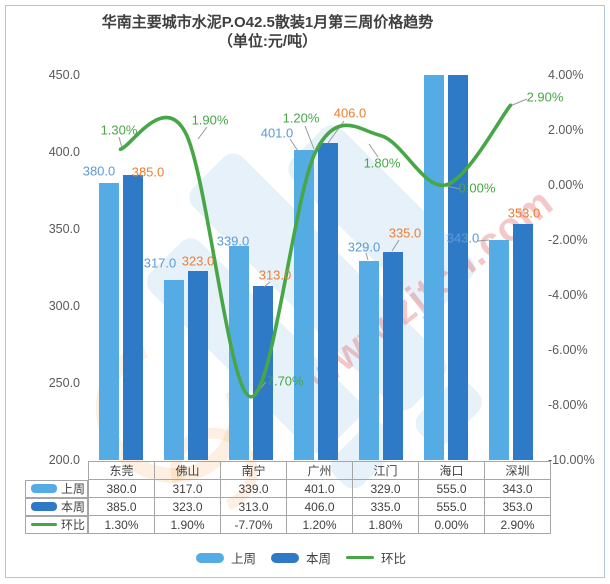 Image resolution: width=610 pixels, height=584 pixels. Describe the element at coordinates (243, 559) in the screenshot. I see `bottom-legend-label-last-week: 上周` at that location.